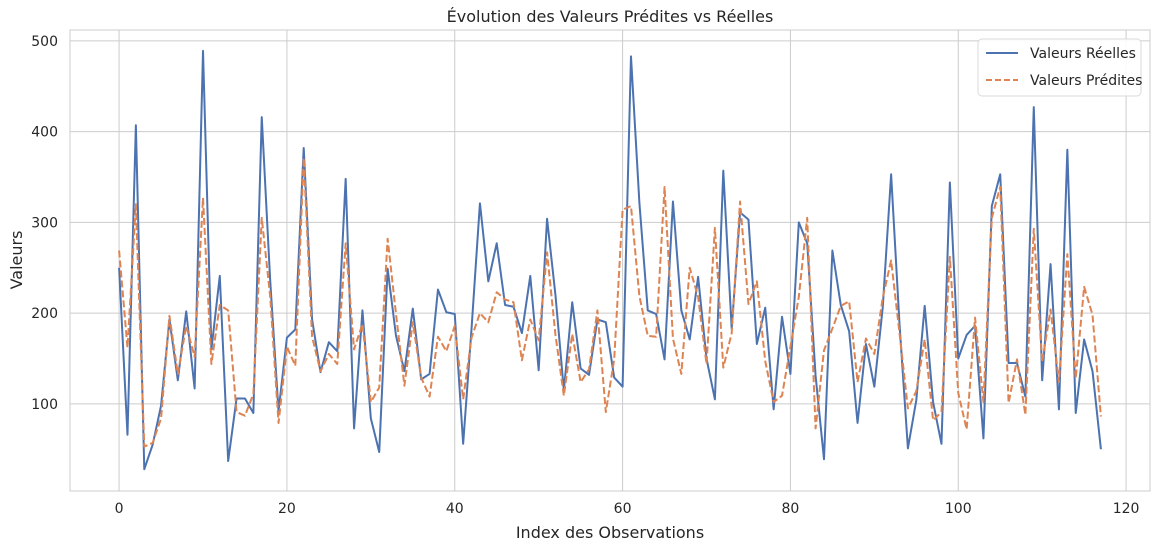  What do you see at coordinates (610, 532) in the screenshot?
I see `x-axis-label: Index des Observations` at bounding box center [610, 532].